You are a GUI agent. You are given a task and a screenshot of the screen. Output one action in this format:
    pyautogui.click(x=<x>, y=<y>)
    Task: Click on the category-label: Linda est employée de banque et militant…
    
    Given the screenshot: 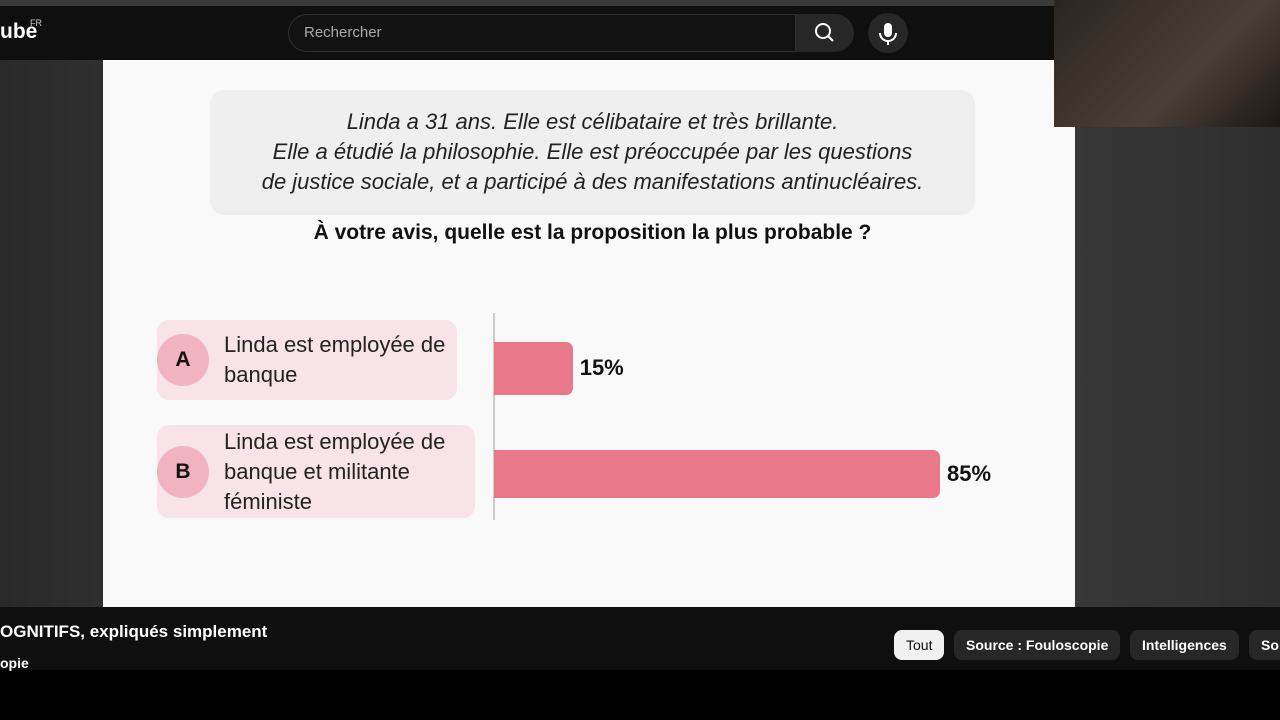 What is the action you would take?
    pyautogui.click(x=335, y=471)
    